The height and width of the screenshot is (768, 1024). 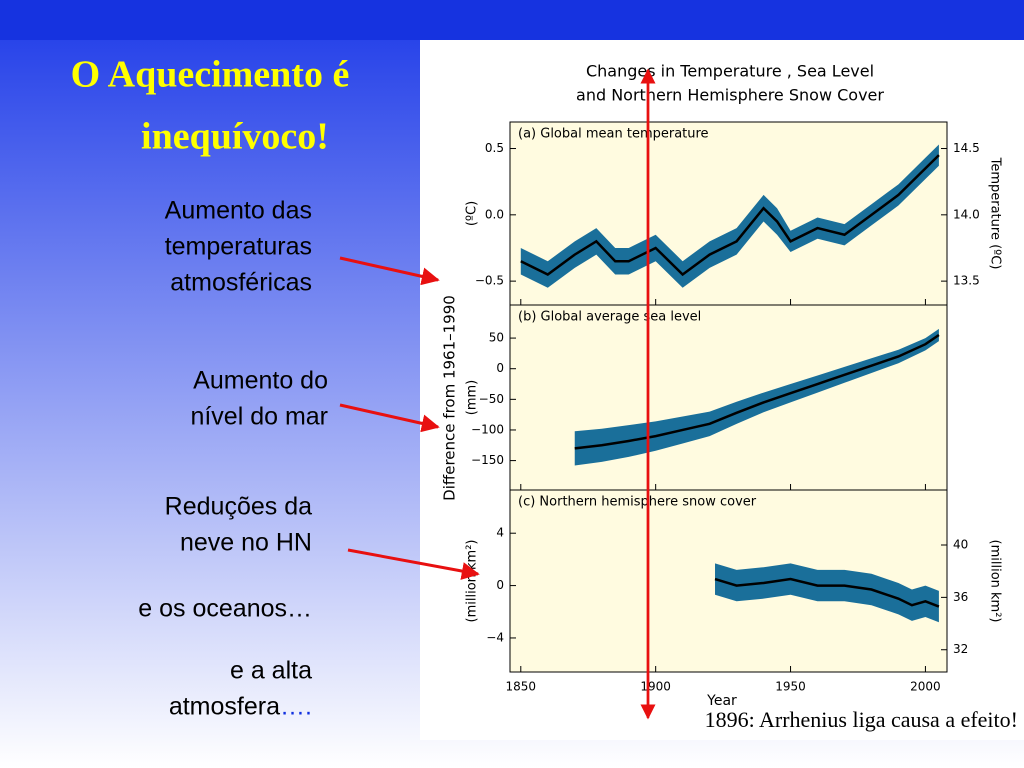 I want to click on y-tick-label: −50, so click(x=491, y=399).